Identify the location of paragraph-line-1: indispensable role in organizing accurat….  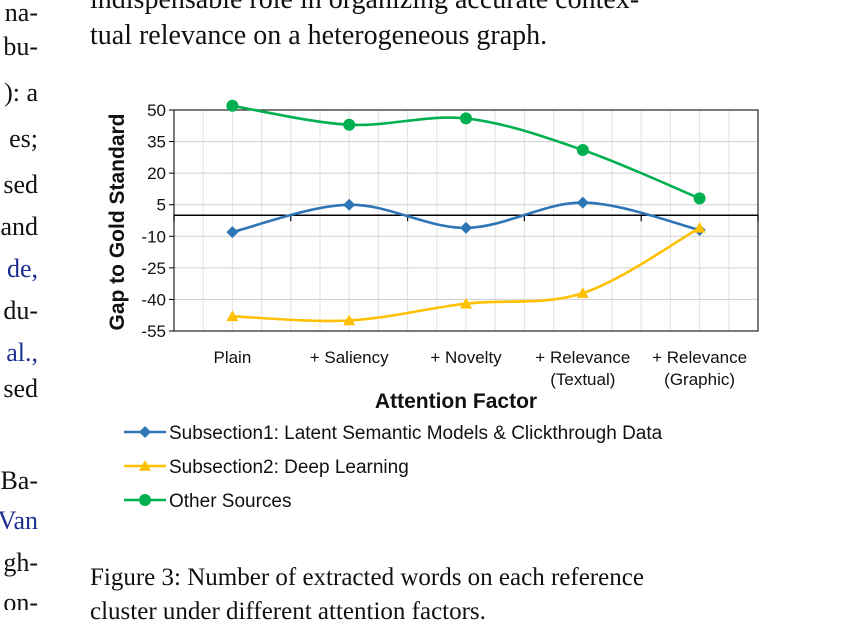
(364, 8).